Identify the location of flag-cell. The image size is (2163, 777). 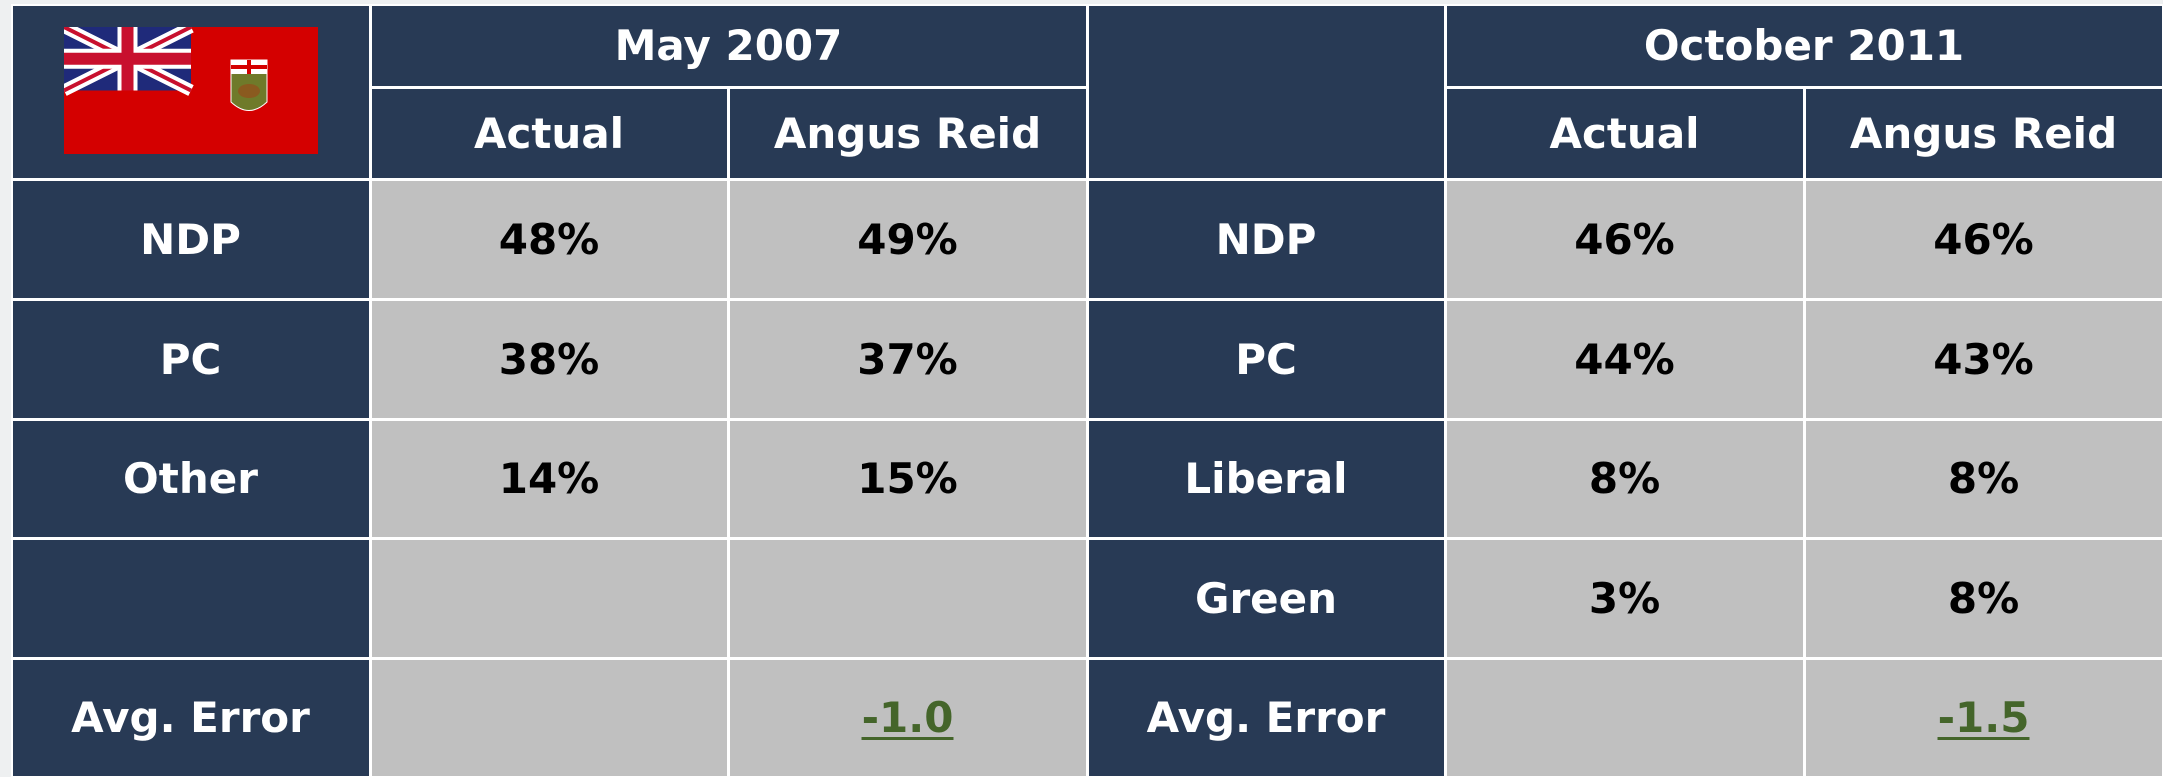
(190, 91).